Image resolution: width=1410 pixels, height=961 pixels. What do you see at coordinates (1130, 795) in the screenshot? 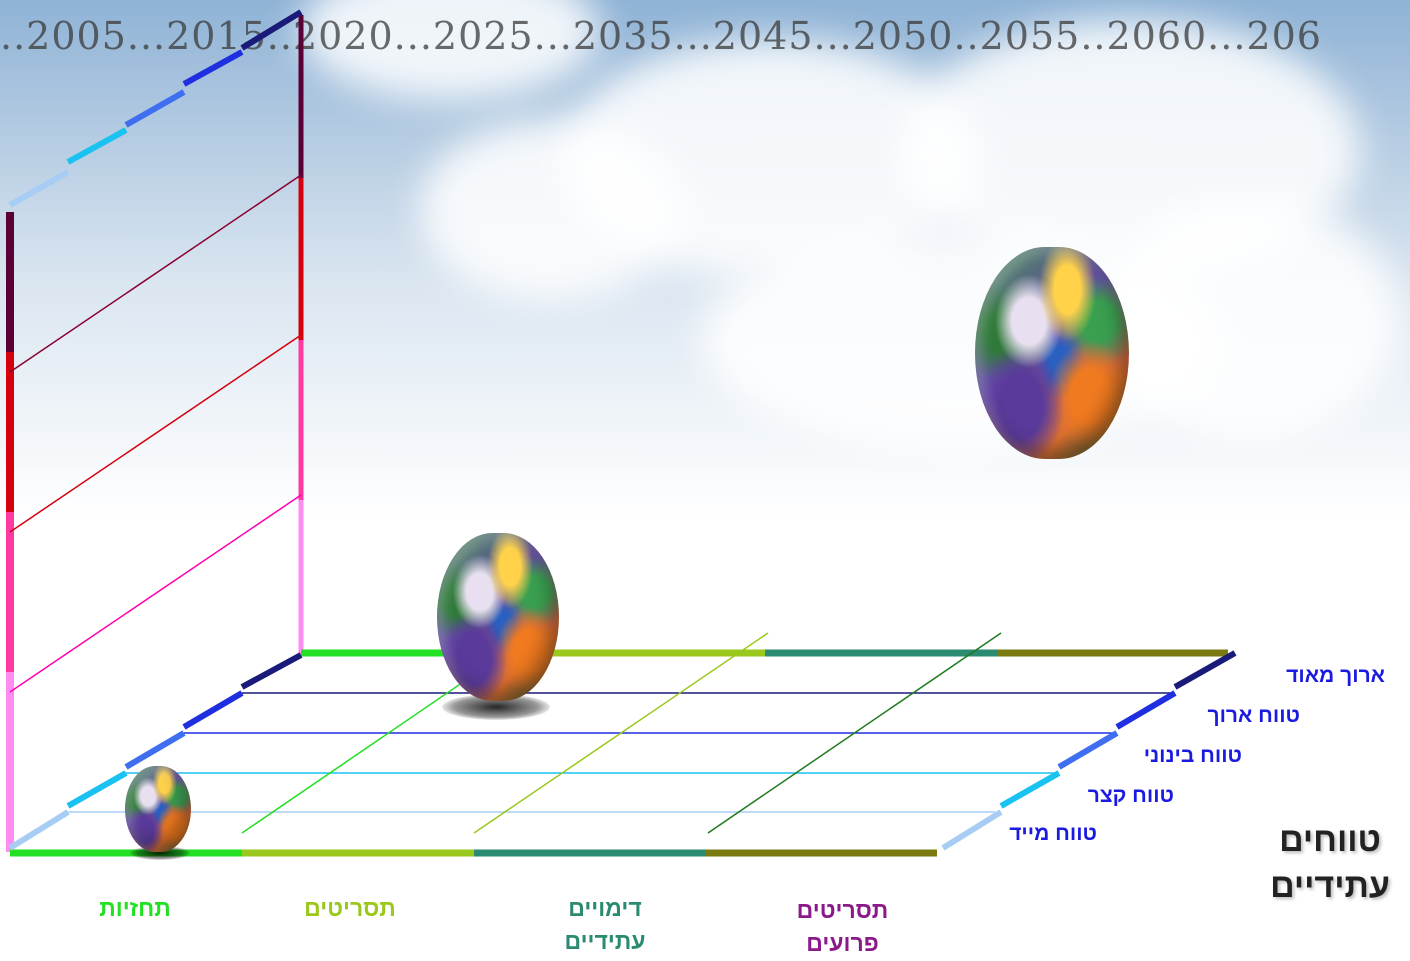
I see `range-label-short: טווח קצר` at bounding box center [1130, 795].